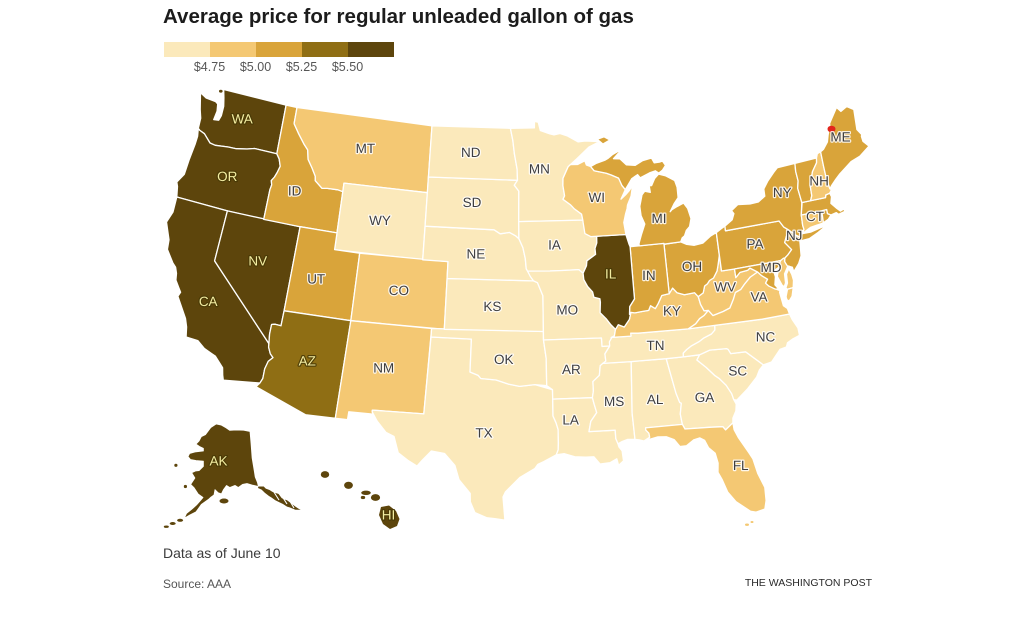 The width and height of the screenshot is (1024, 619). What do you see at coordinates (737, 371) in the screenshot?
I see `svg-text: SC` at bounding box center [737, 371].